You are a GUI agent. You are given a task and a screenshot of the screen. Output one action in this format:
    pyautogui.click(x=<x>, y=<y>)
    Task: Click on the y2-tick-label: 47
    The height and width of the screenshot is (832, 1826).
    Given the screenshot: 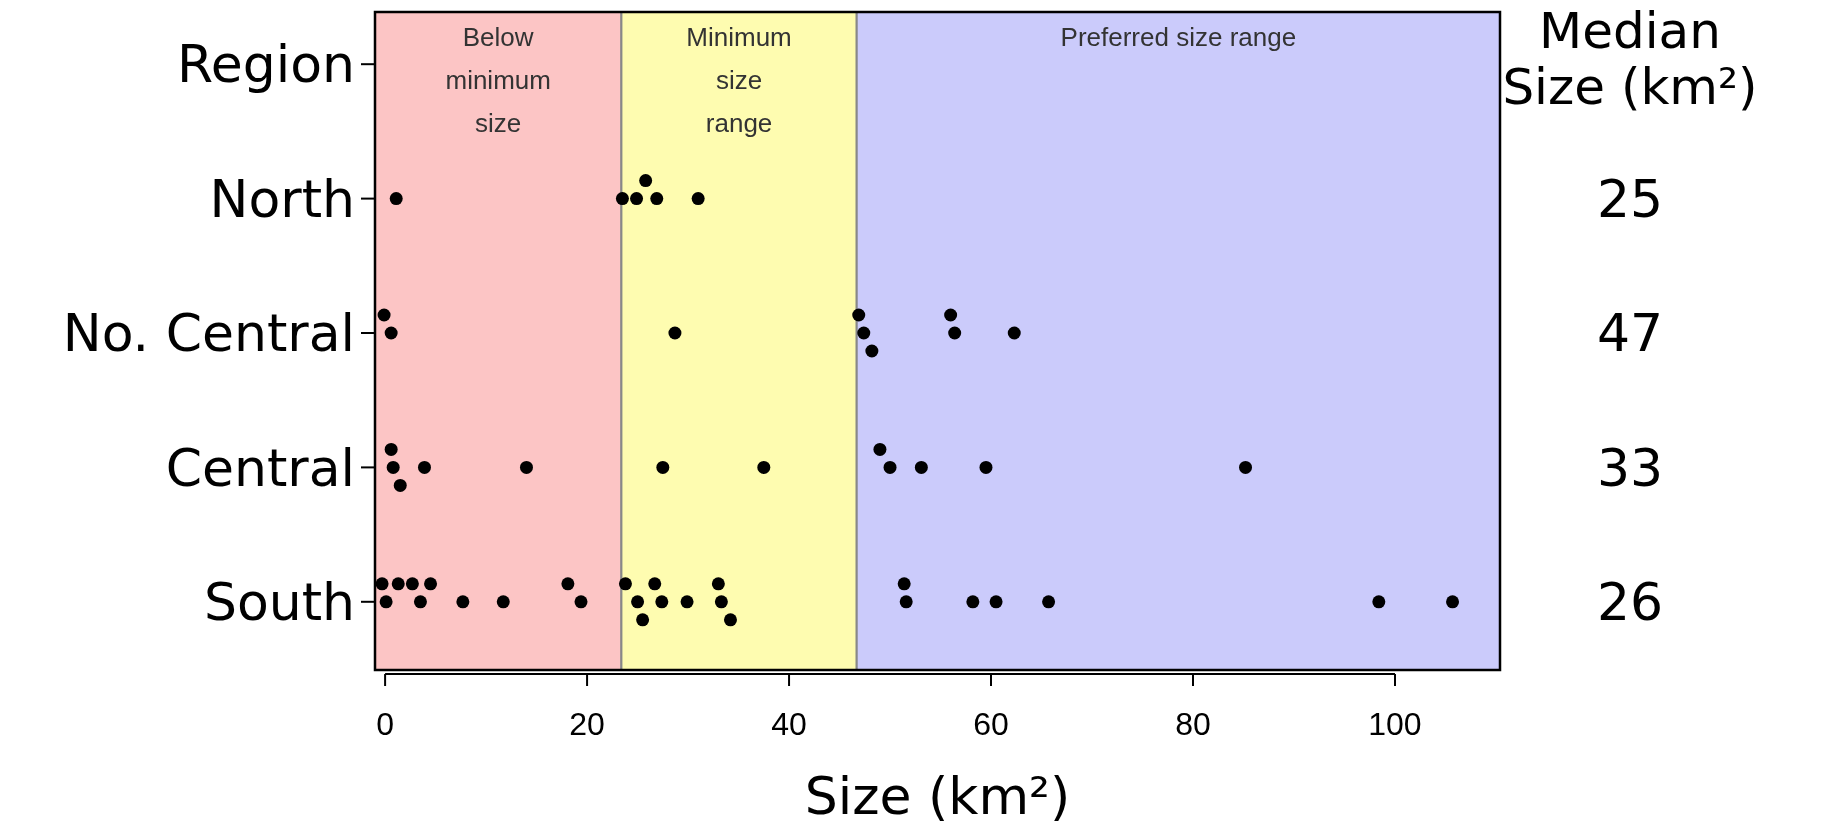 What is the action you would take?
    pyautogui.click(x=1630, y=333)
    